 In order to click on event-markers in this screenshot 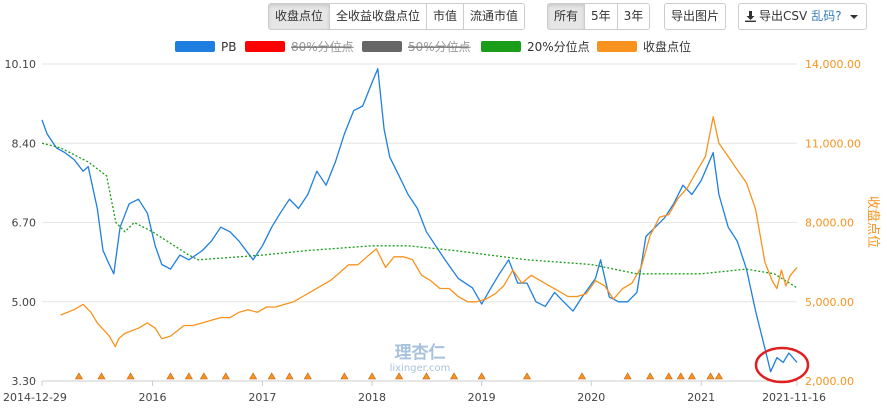, I will do `click(398, 376)`.